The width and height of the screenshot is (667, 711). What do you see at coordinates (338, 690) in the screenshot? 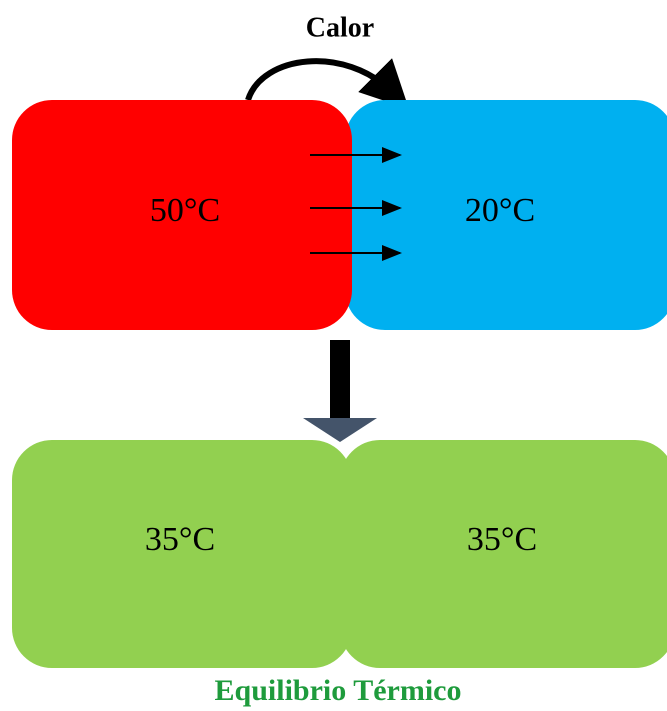
I see `caption: Equilibrio Térmico` at bounding box center [338, 690].